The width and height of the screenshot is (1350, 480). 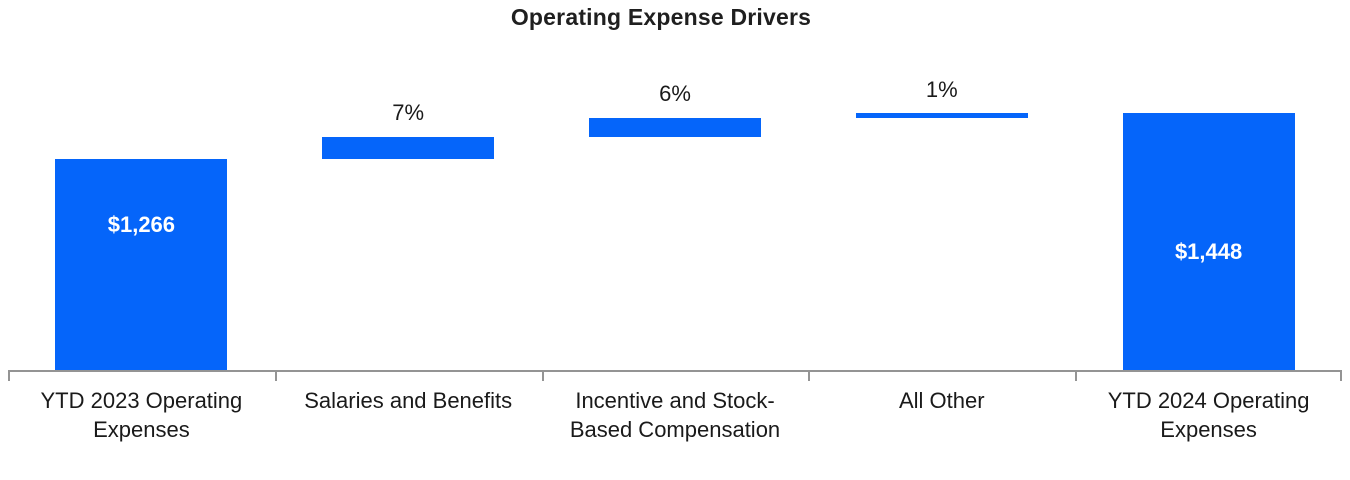 I want to click on category-label: Salaries and Benefits, so click(x=408, y=400).